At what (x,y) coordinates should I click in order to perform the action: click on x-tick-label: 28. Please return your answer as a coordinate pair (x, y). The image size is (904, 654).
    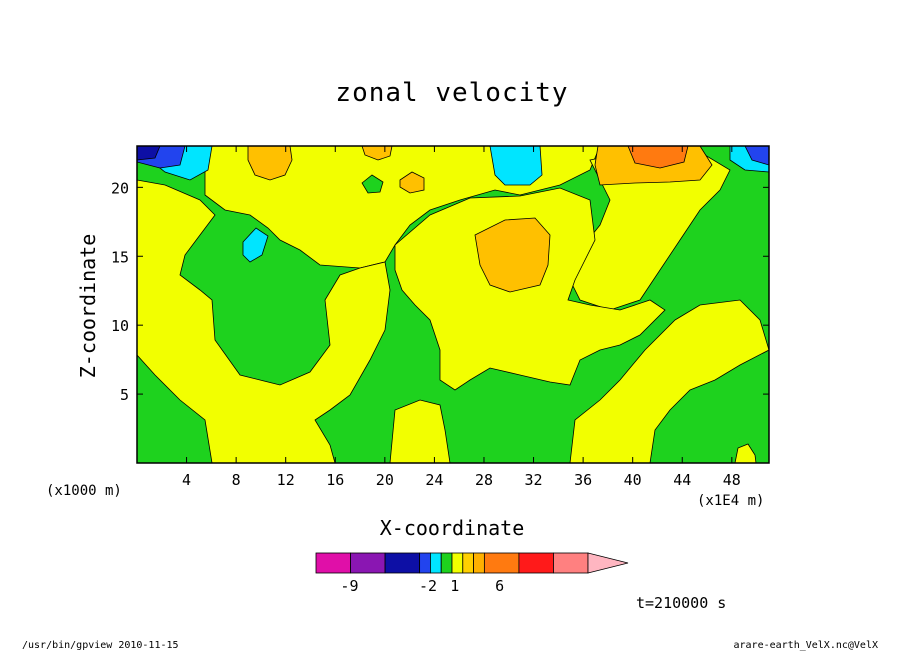
    Looking at the image, I should click on (484, 480).